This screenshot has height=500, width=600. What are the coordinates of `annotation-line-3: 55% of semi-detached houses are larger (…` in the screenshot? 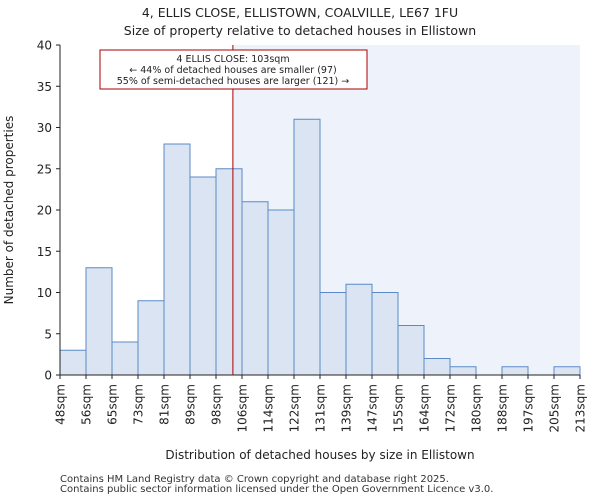 It's located at (233, 81).